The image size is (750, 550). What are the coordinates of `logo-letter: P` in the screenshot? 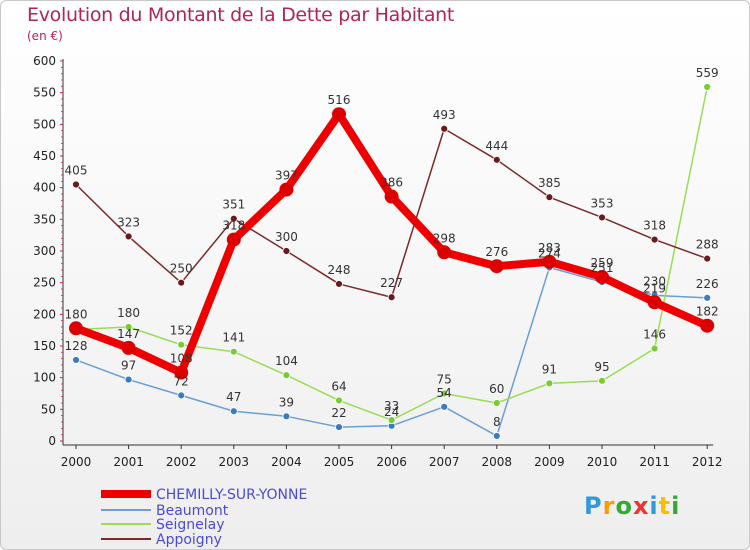 It's located at (593, 506).